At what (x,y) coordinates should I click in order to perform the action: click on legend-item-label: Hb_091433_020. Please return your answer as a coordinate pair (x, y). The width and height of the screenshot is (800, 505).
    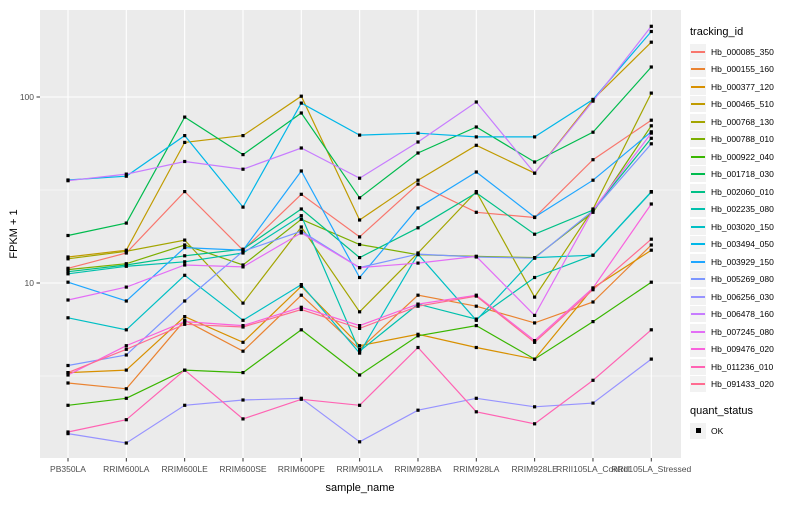
    Looking at the image, I should click on (742, 384).